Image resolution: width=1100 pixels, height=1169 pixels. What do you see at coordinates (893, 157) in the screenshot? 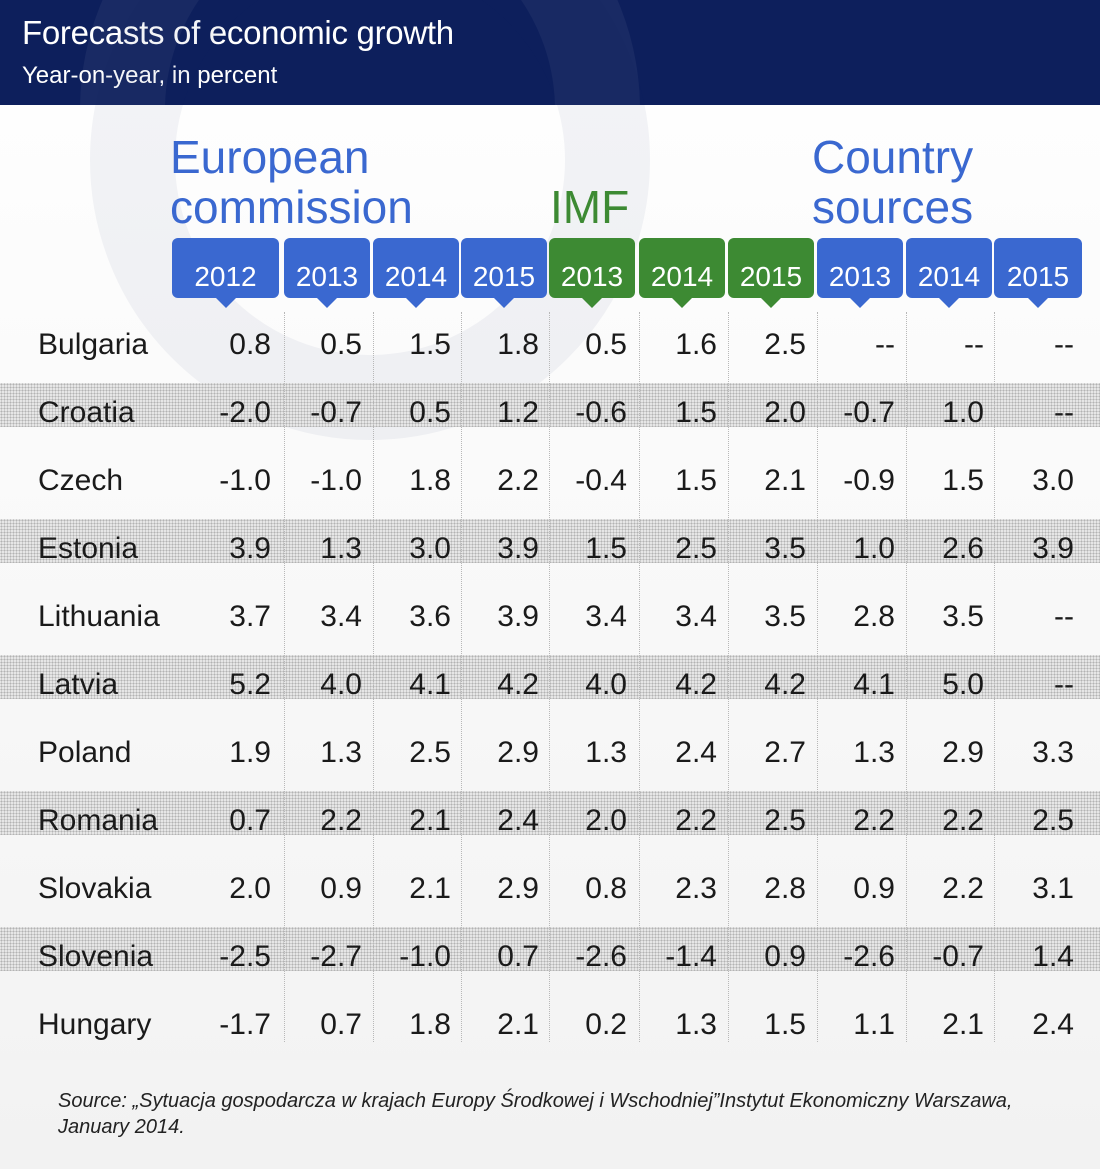
I see `group-label-line: Country` at bounding box center [893, 157].